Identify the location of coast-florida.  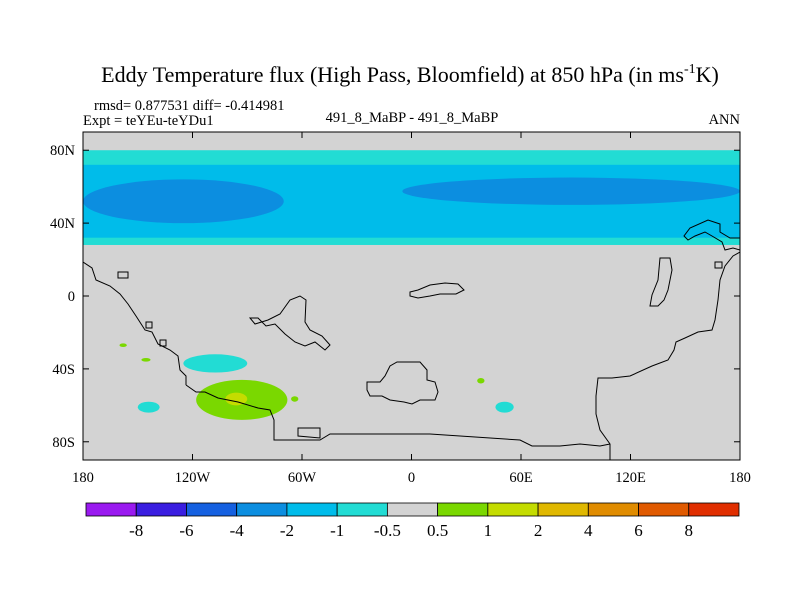
(661, 282).